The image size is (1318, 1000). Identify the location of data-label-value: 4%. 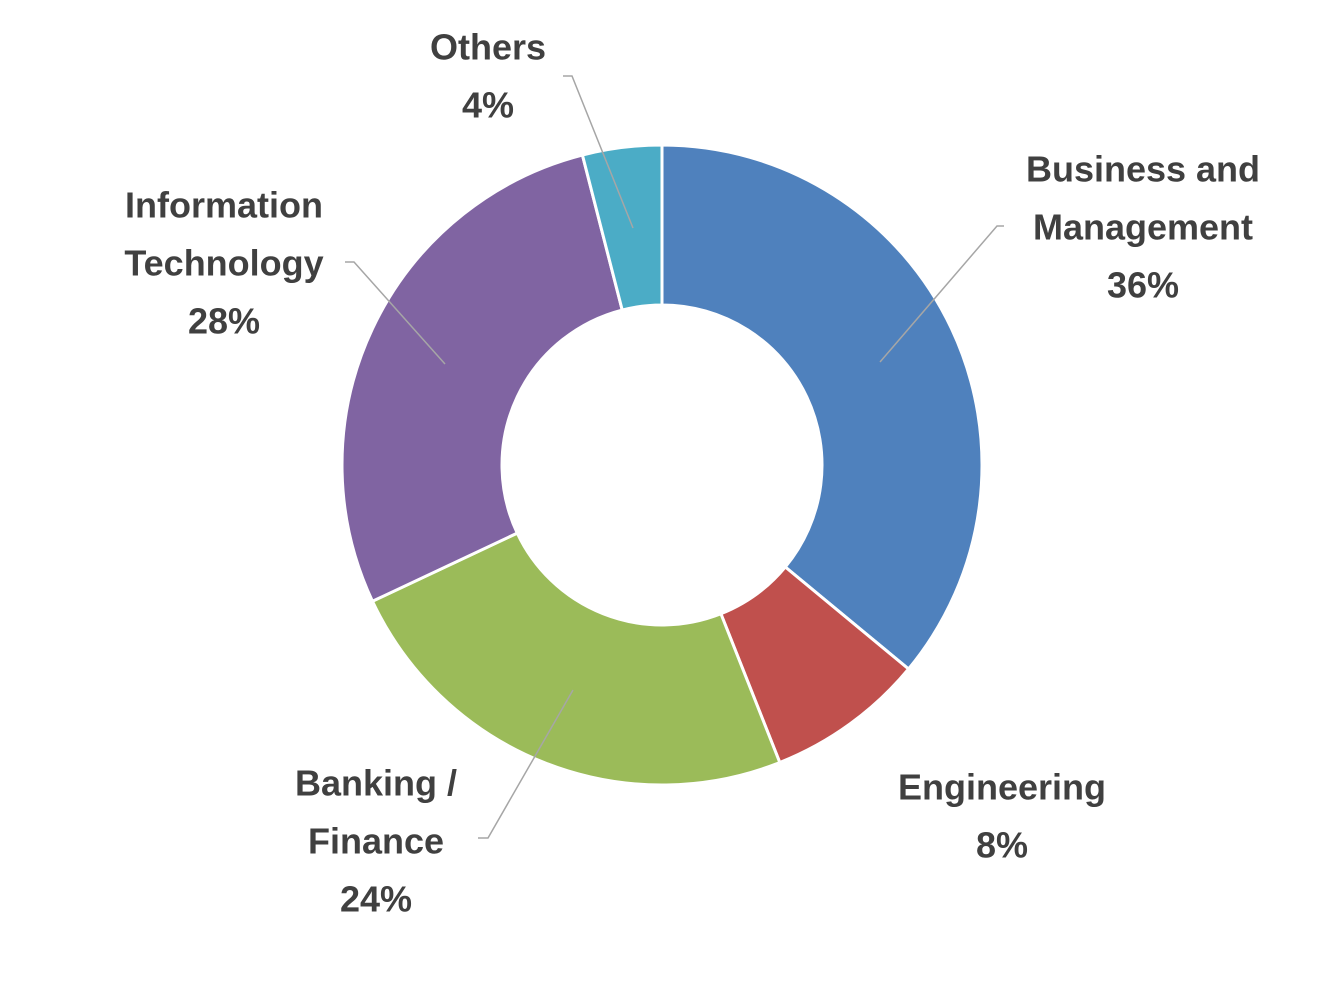
(488, 105).